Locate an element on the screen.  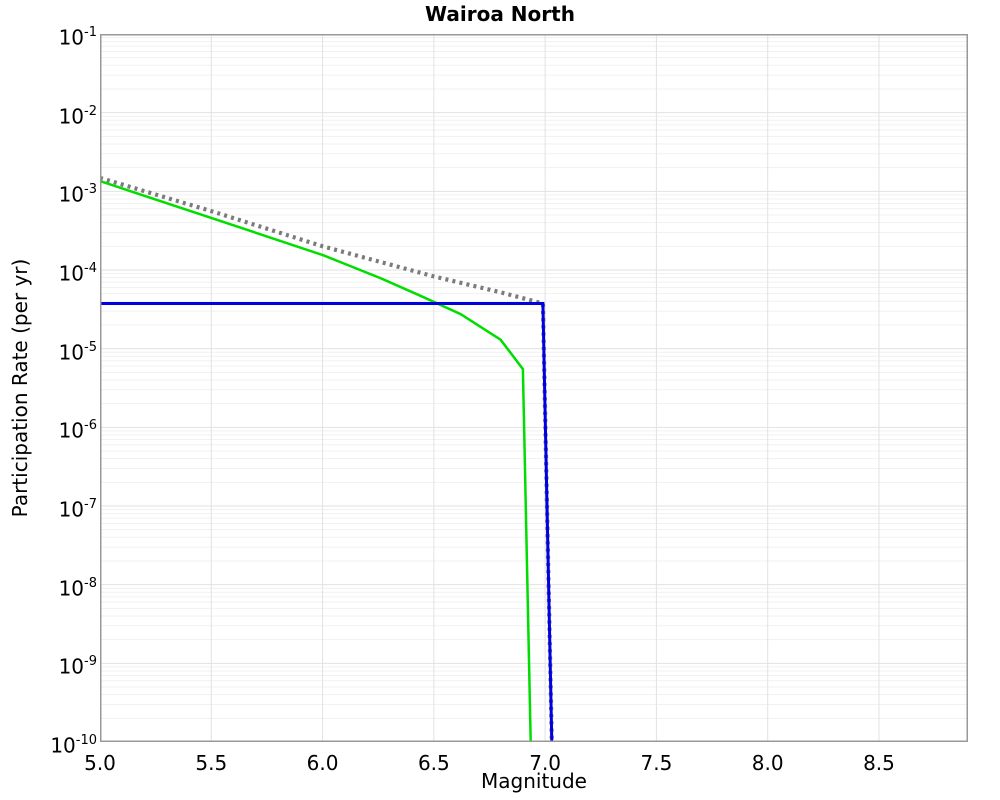
y-tick-label: 10⁻⁴ is located at coordinates (77, 273).